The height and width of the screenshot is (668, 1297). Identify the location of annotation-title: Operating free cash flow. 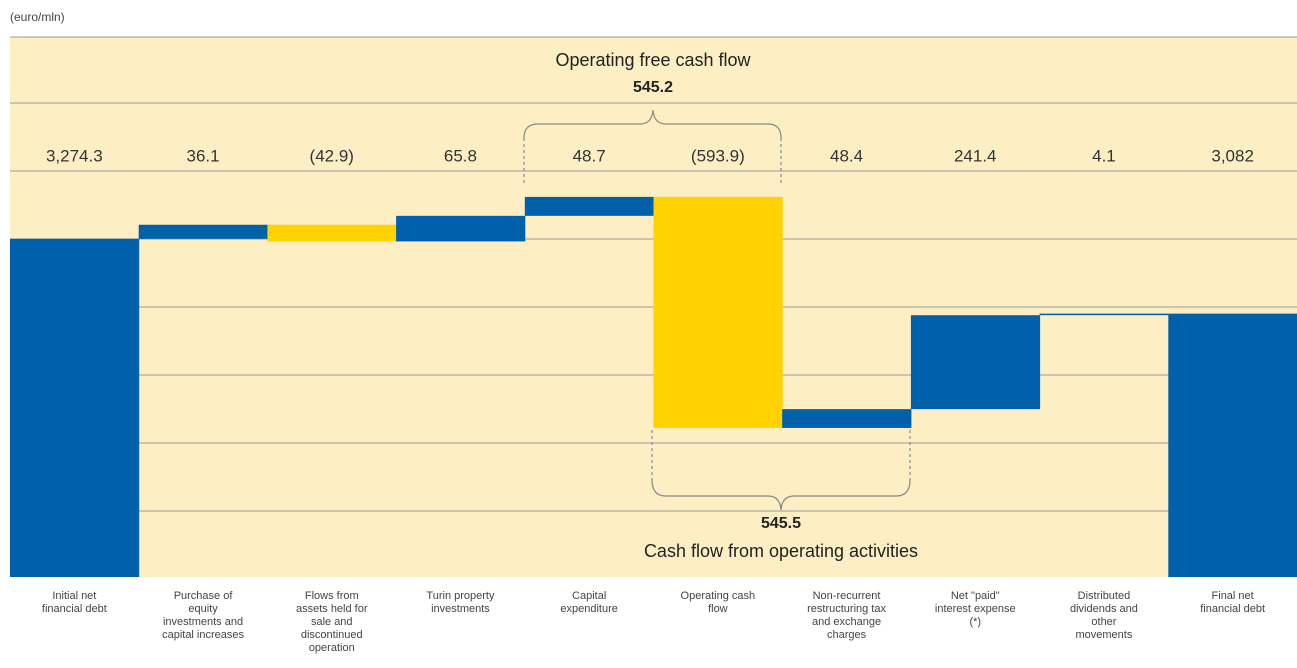
(653, 60).